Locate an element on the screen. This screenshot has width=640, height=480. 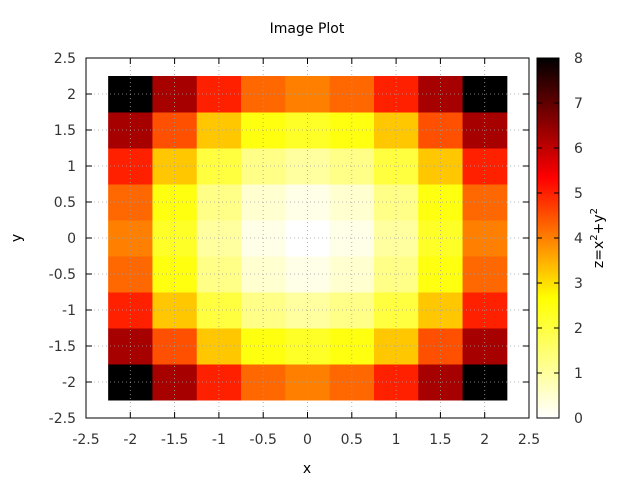
x-tick-label: -2 is located at coordinates (130, 440).